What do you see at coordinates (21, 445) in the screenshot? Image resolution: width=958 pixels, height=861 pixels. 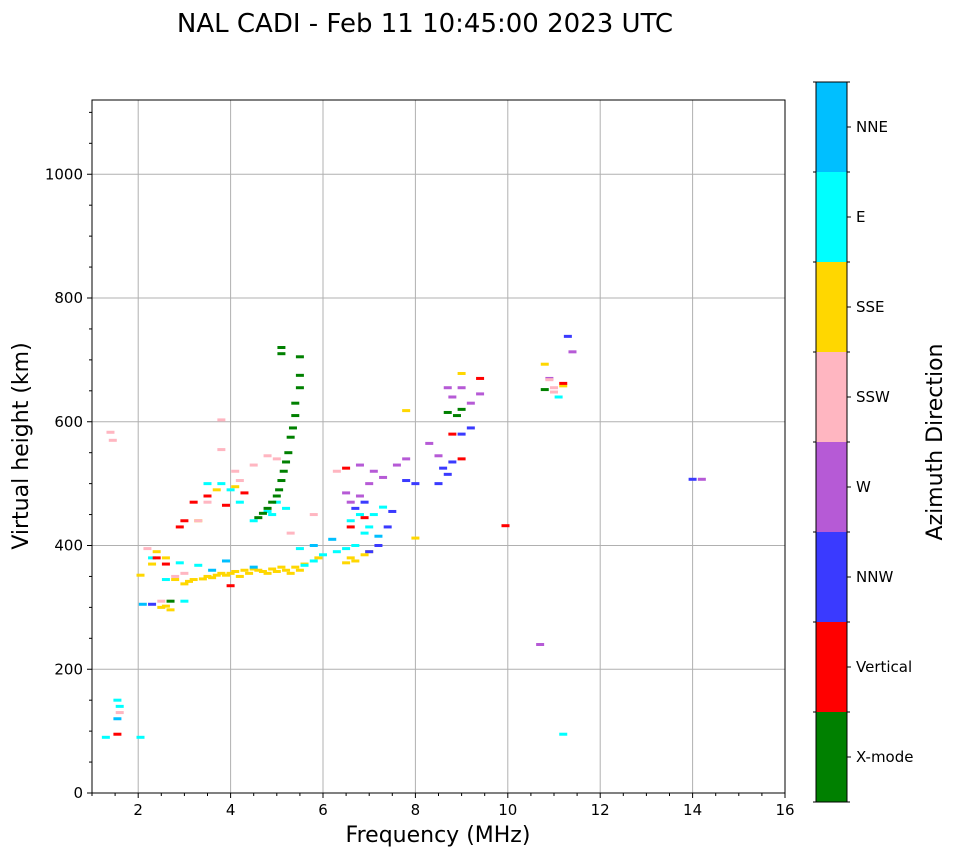 I see `y-axis-label: Virtual height (km)` at bounding box center [21, 445].